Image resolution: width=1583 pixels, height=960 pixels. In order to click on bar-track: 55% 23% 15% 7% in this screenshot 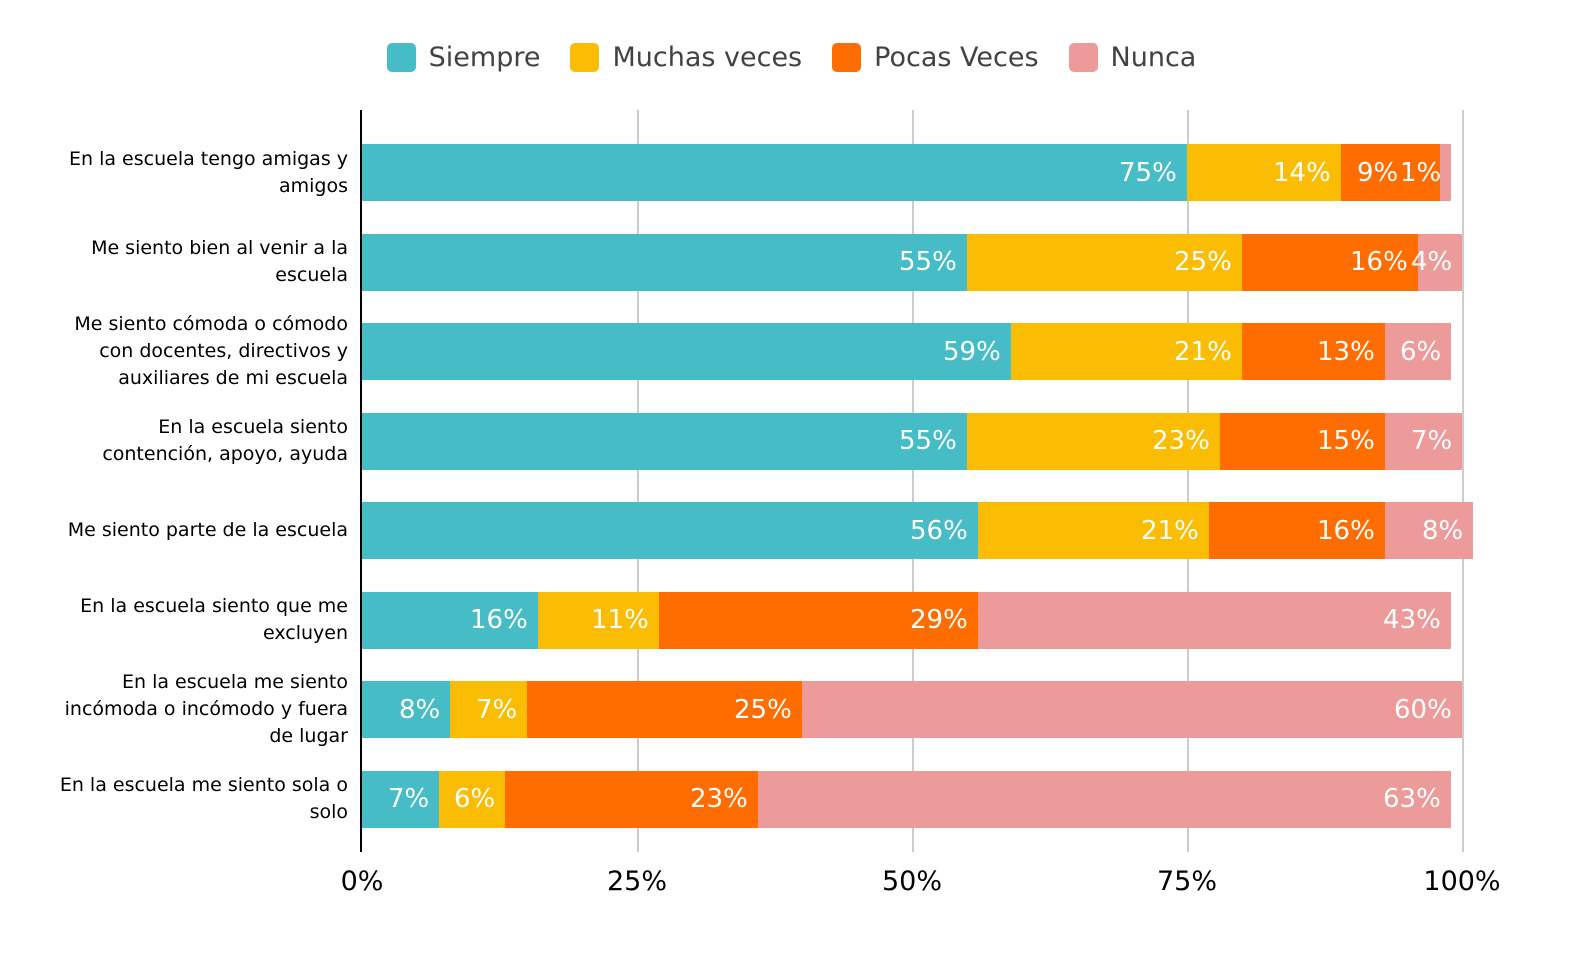, I will do `click(912, 441)`.